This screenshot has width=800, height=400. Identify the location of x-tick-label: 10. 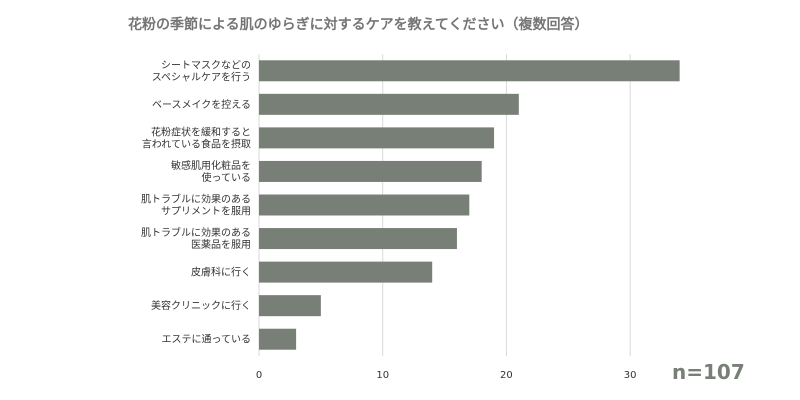
(382, 375).